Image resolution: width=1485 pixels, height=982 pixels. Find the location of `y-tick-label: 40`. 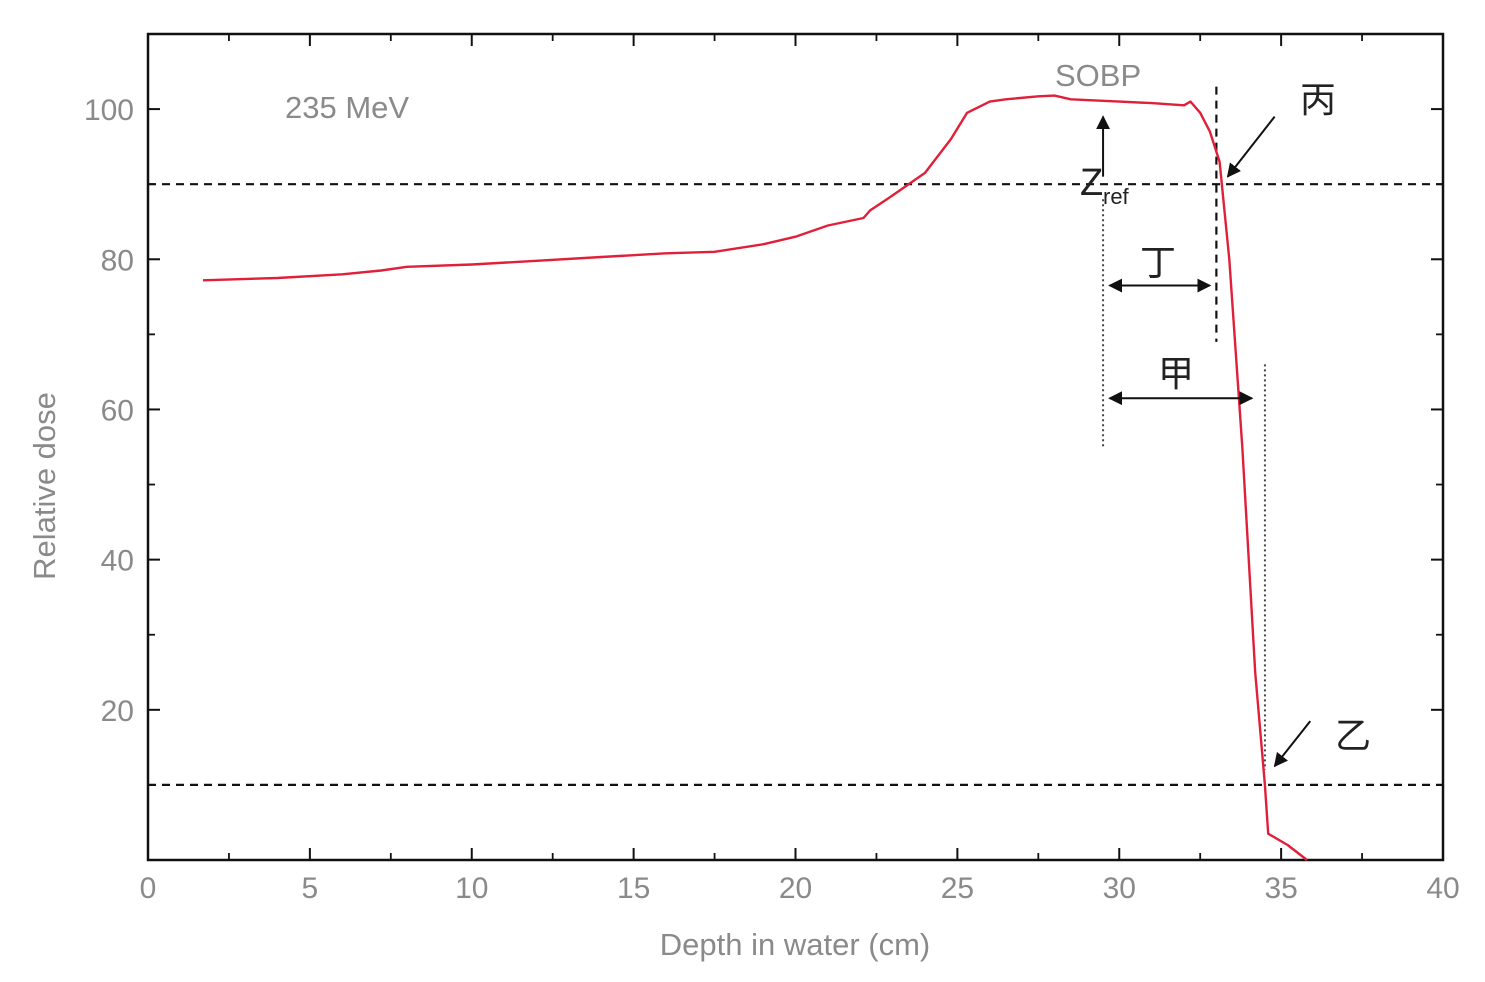

y-tick-label: 40 is located at coordinates (117, 561).